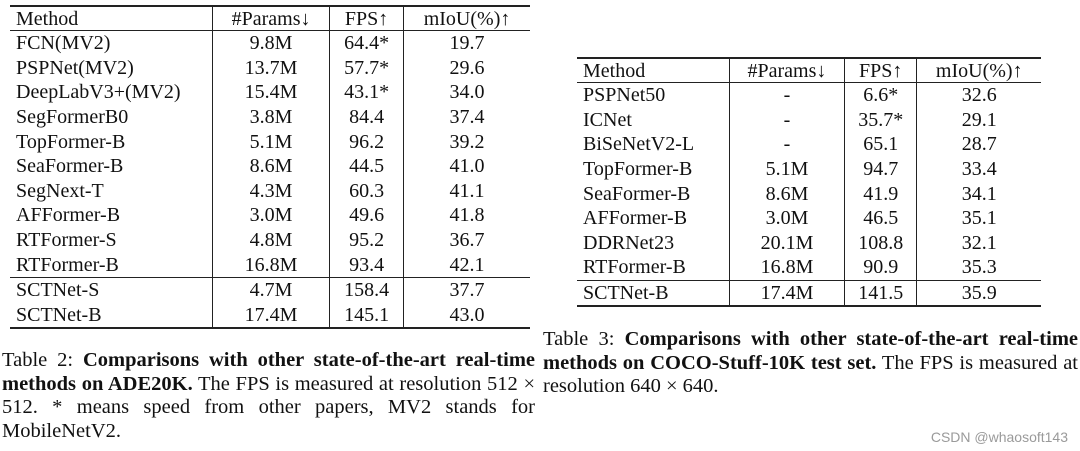  I want to click on table-row: PSPNet50 -6.6* 32.6, so click(809, 95).